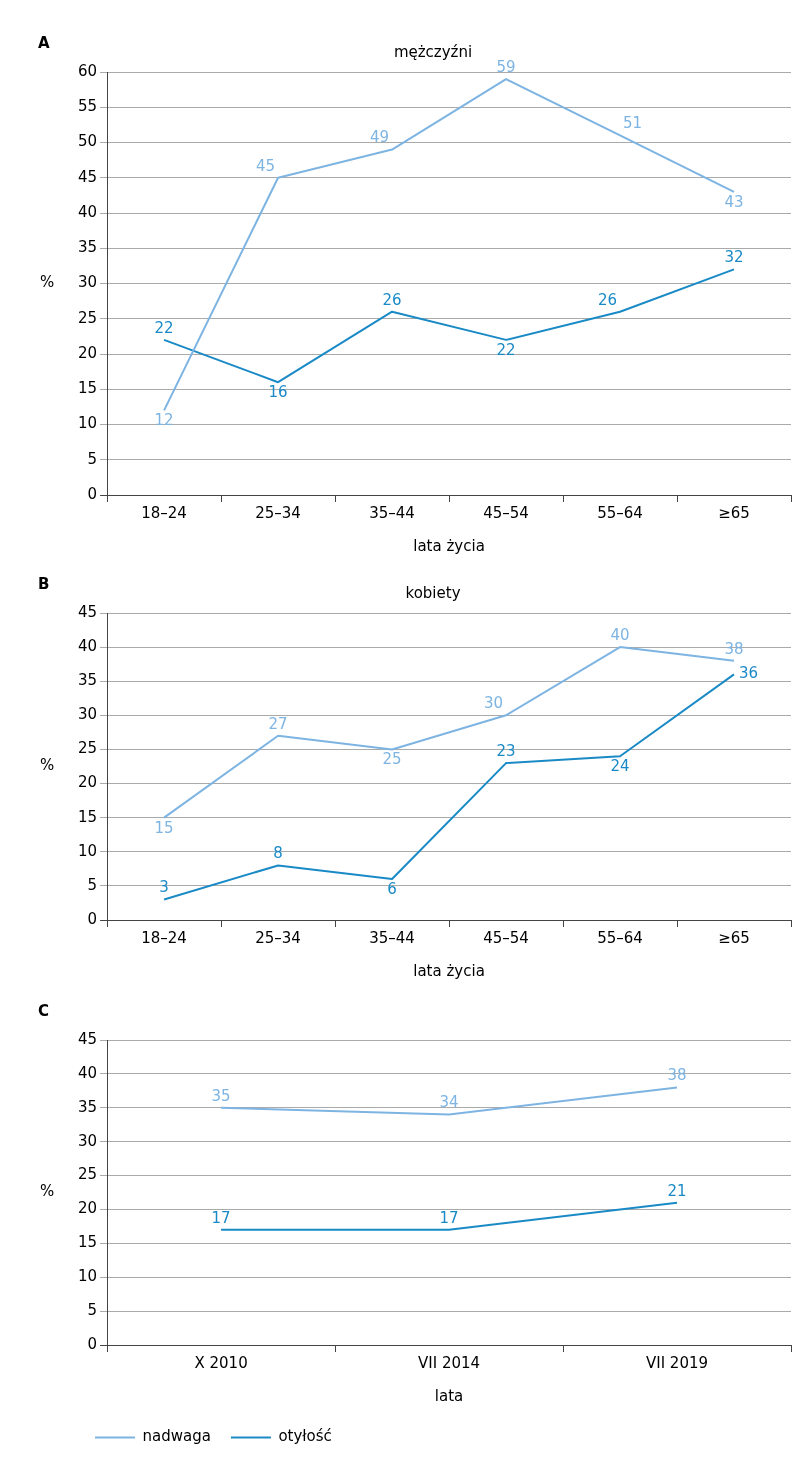  Describe the element at coordinates (620, 766) in the screenshot. I see `data-label: 24` at that location.